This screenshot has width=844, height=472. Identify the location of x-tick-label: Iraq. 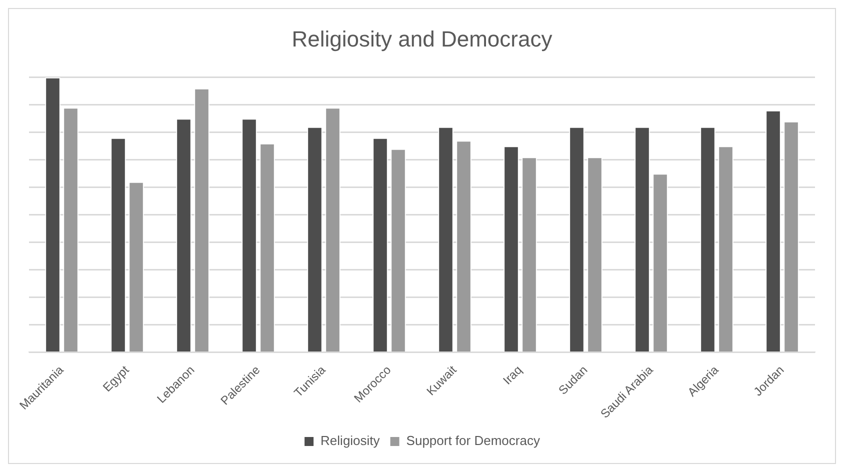
(512, 375).